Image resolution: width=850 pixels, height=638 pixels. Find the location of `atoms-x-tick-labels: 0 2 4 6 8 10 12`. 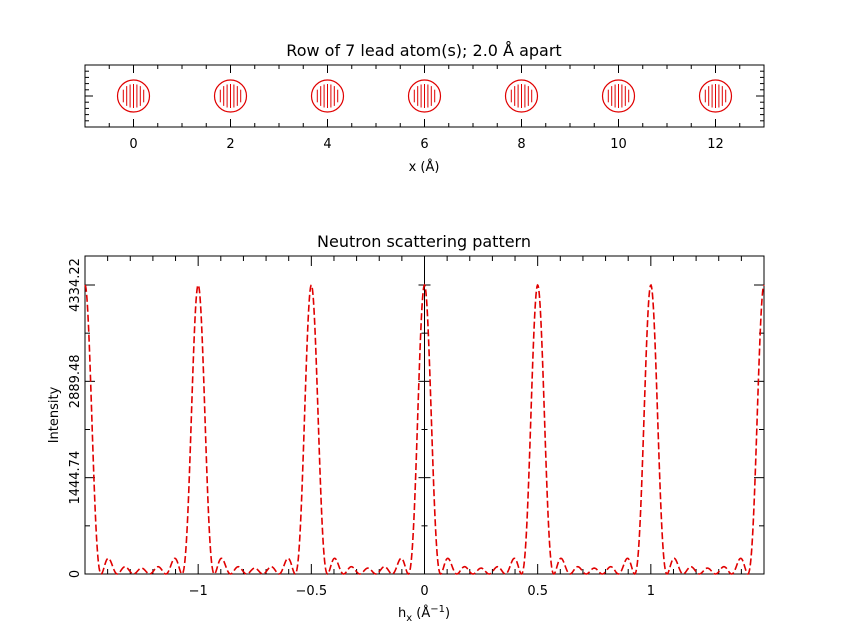

atoms-x-tick-labels: 0 2 4 6 8 10 12 is located at coordinates (426, 144).